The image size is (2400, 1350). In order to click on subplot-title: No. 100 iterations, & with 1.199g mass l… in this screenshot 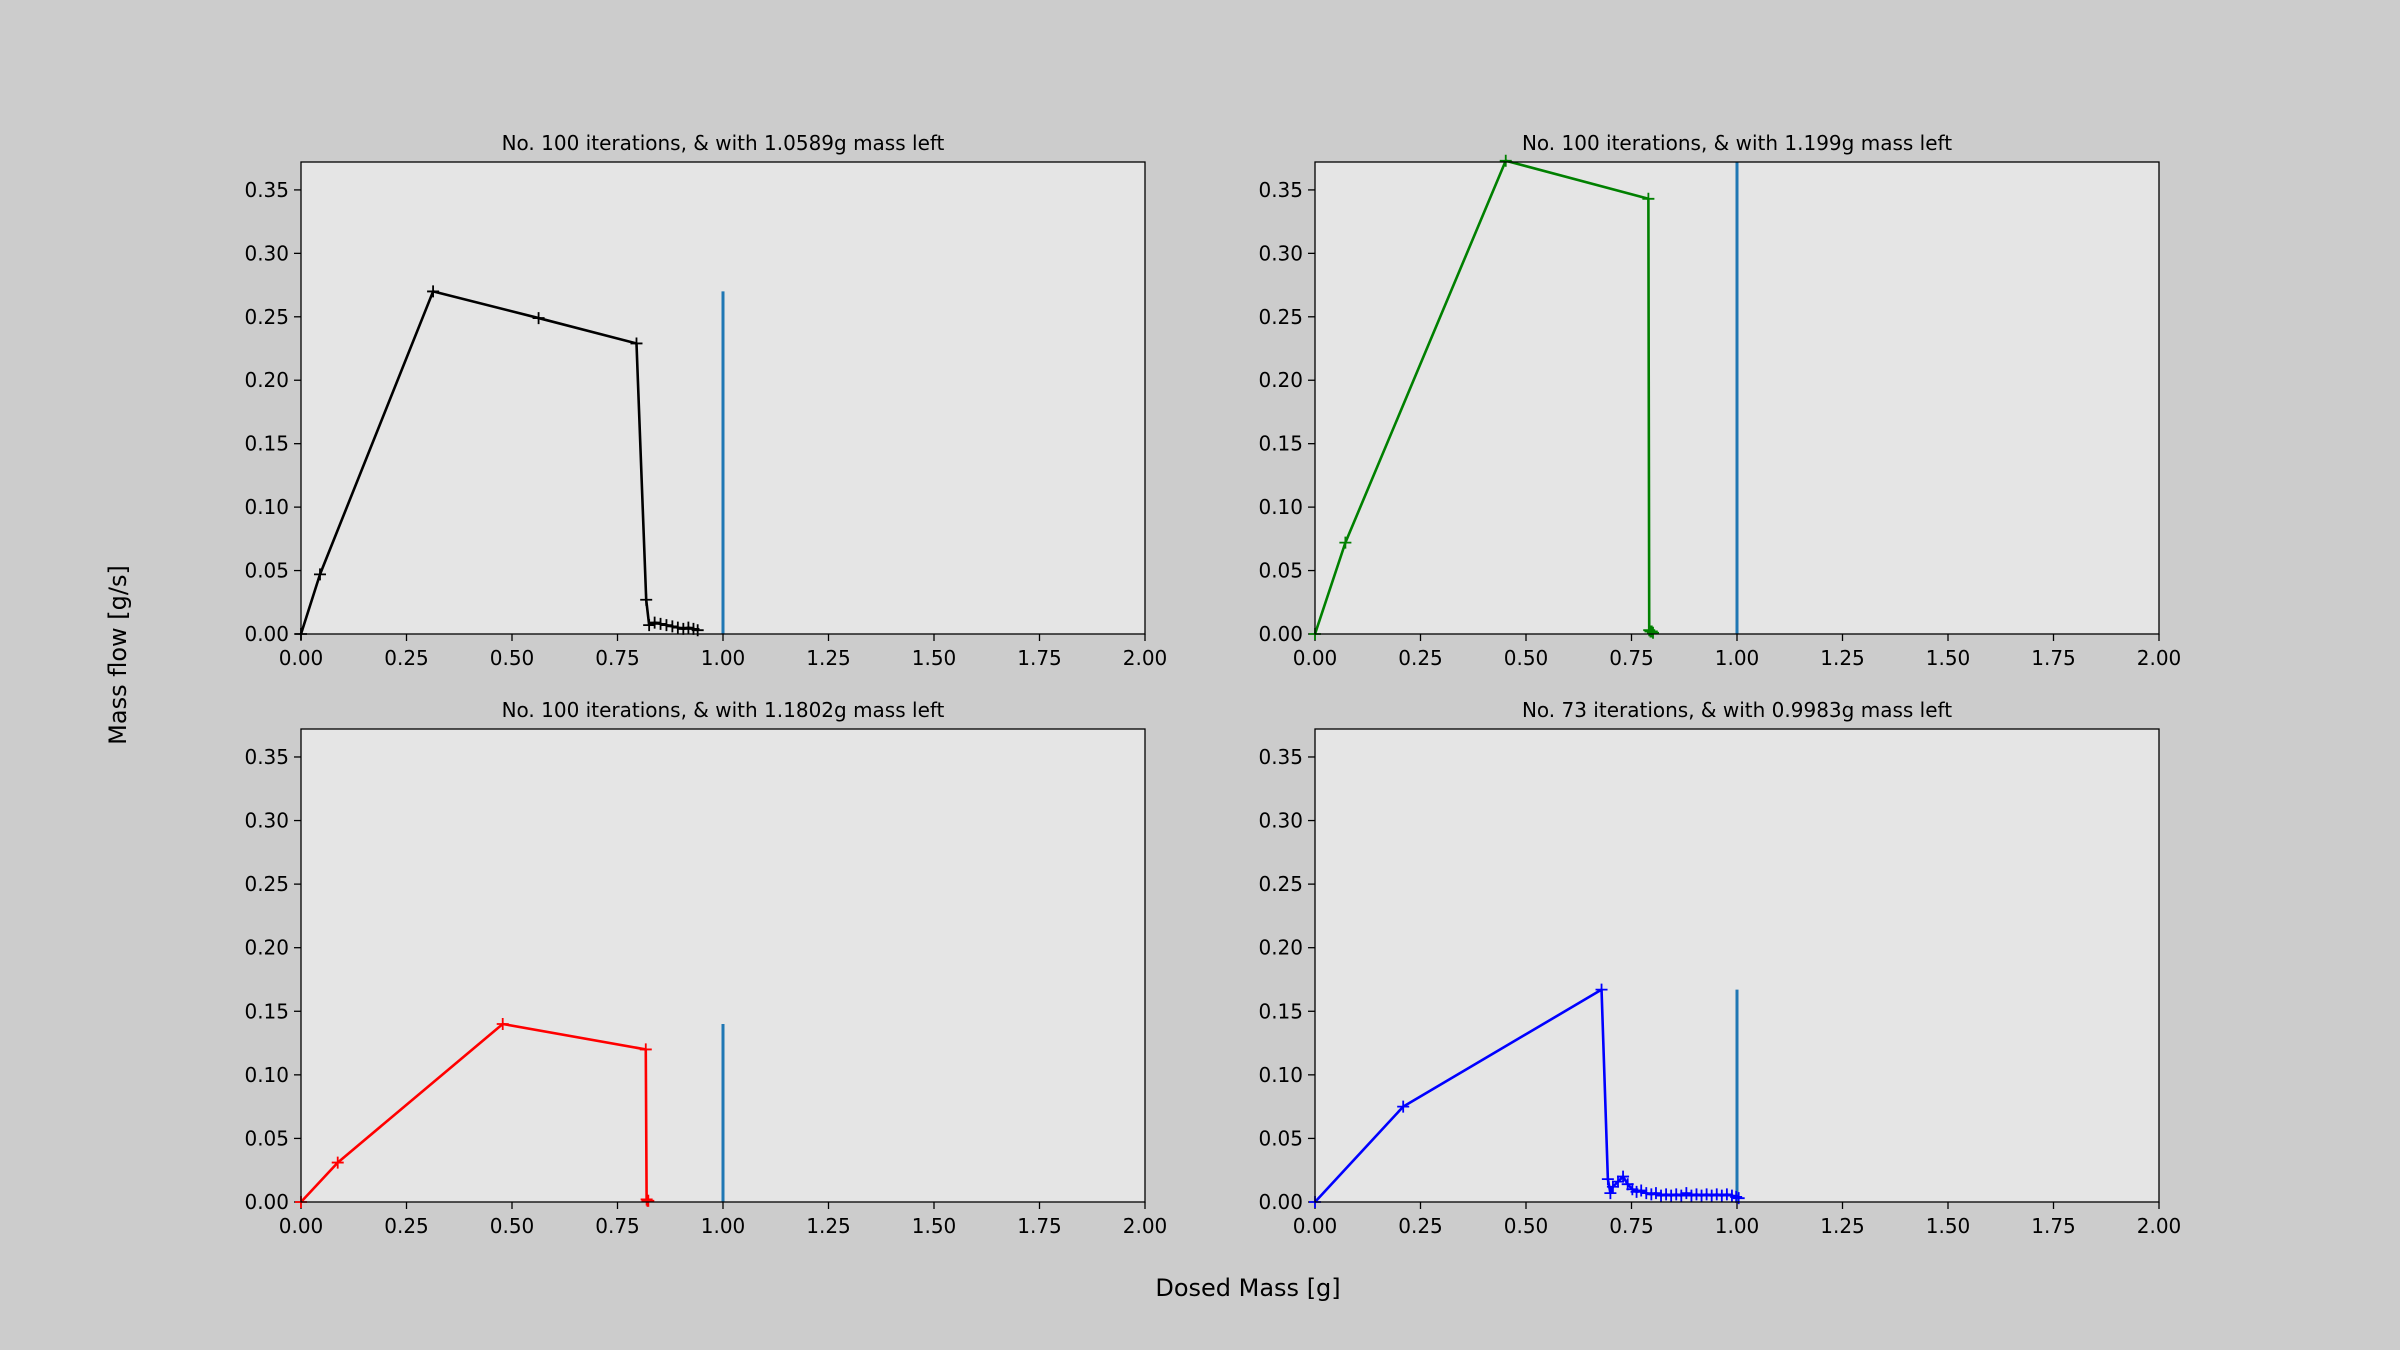, I will do `click(1737, 143)`.